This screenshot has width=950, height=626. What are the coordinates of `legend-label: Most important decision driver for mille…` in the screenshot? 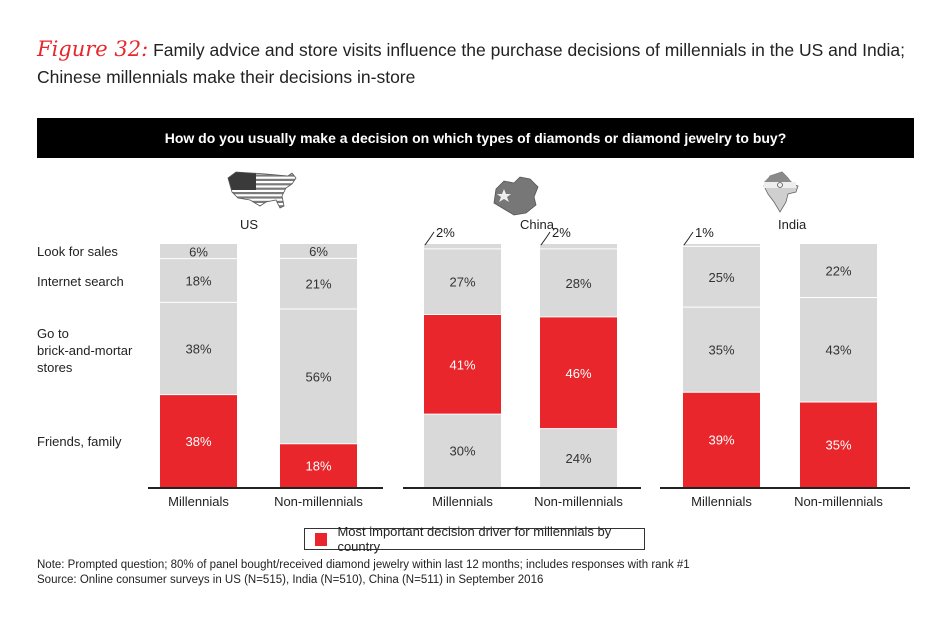 It's located at (474, 539).